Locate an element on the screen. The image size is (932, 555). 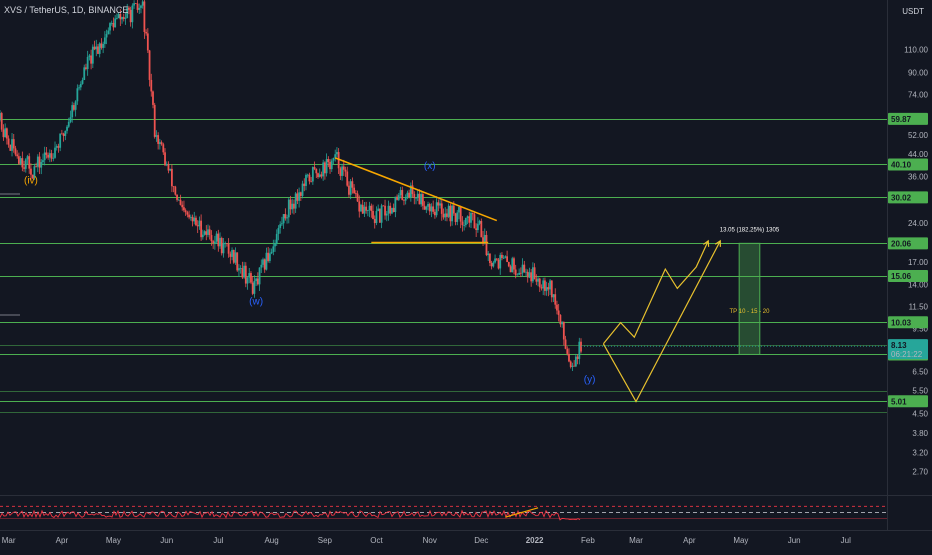
triangle-upper-trendline is located at coordinates (416, 189).